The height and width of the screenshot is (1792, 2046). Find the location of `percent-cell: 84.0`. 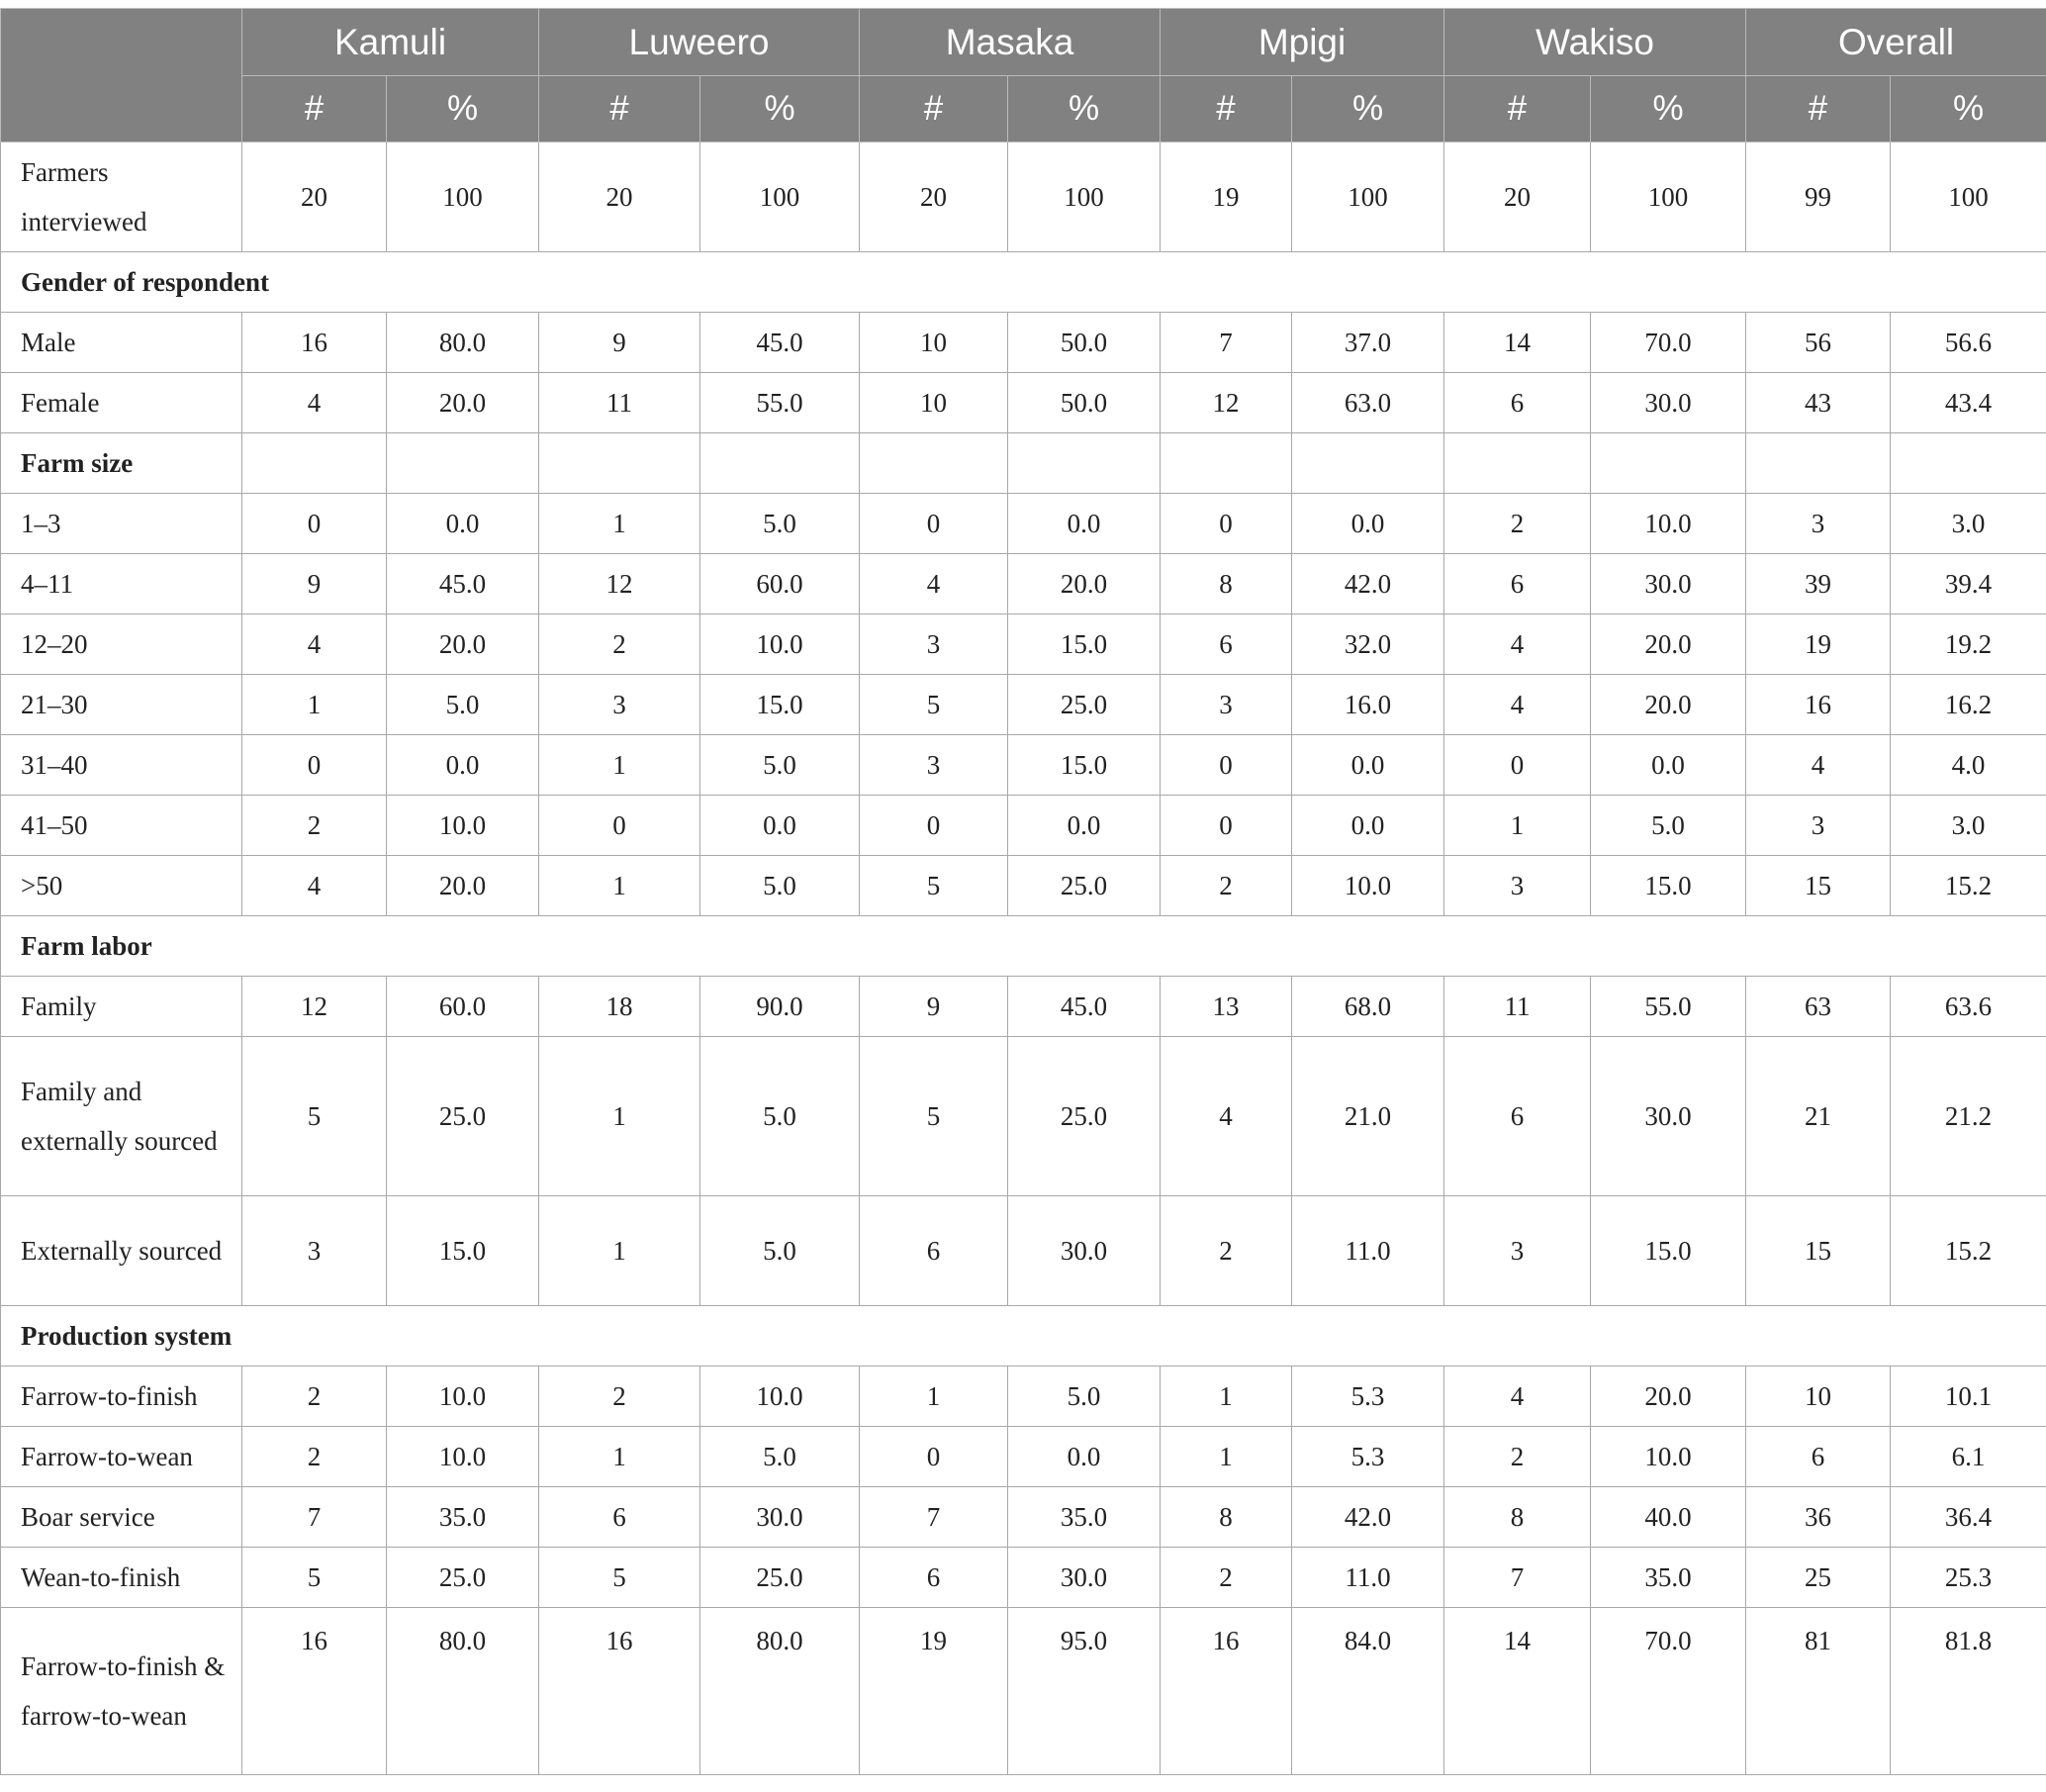

percent-cell: 84.0 is located at coordinates (1368, 1691).